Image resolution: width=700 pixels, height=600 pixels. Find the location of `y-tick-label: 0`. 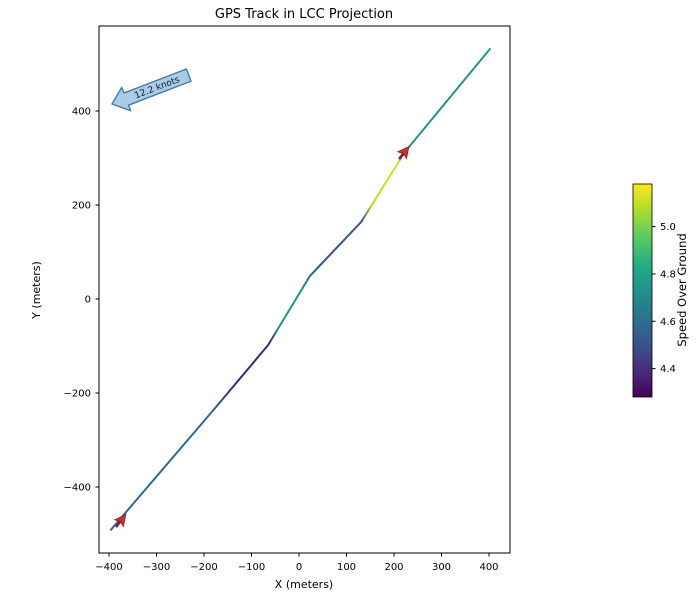

y-tick-label: 0 is located at coordinates (88, 300).